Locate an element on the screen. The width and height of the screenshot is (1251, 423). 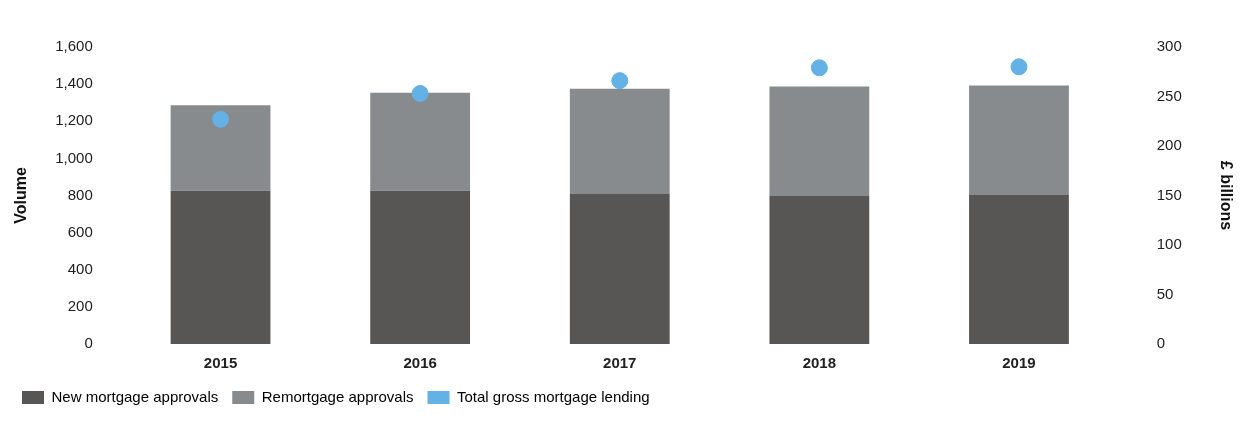
x-tick-label: 2016 is located at coordinates (420, 363).